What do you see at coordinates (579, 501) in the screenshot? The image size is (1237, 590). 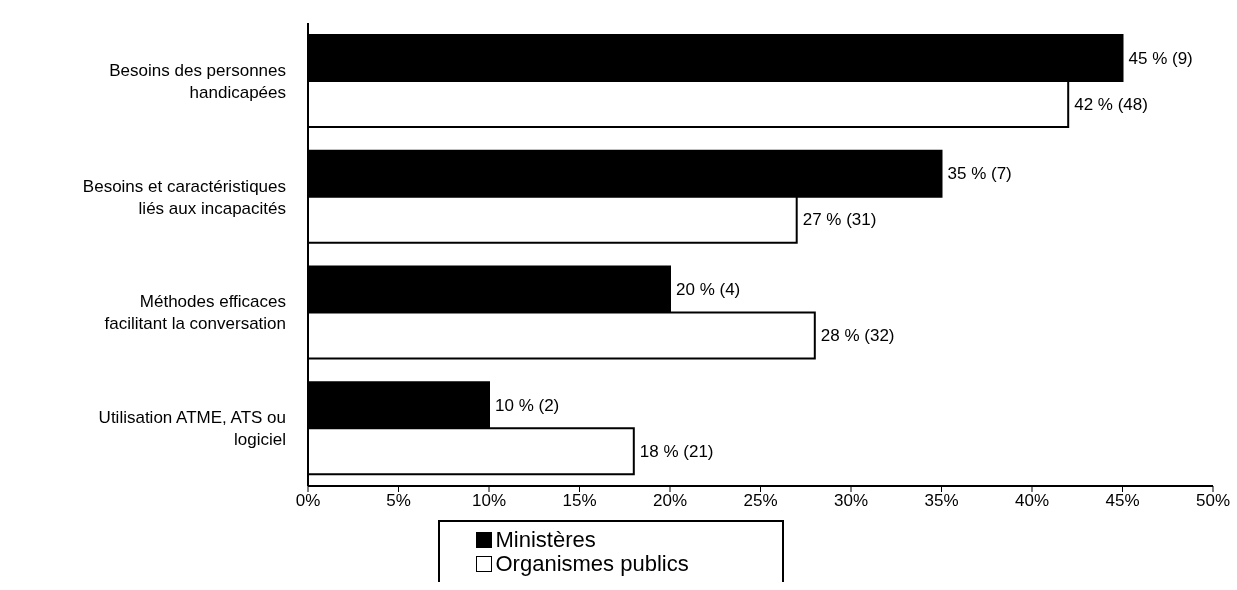 I see `x-tick-label: 15%` at bounding box center [579, 501].